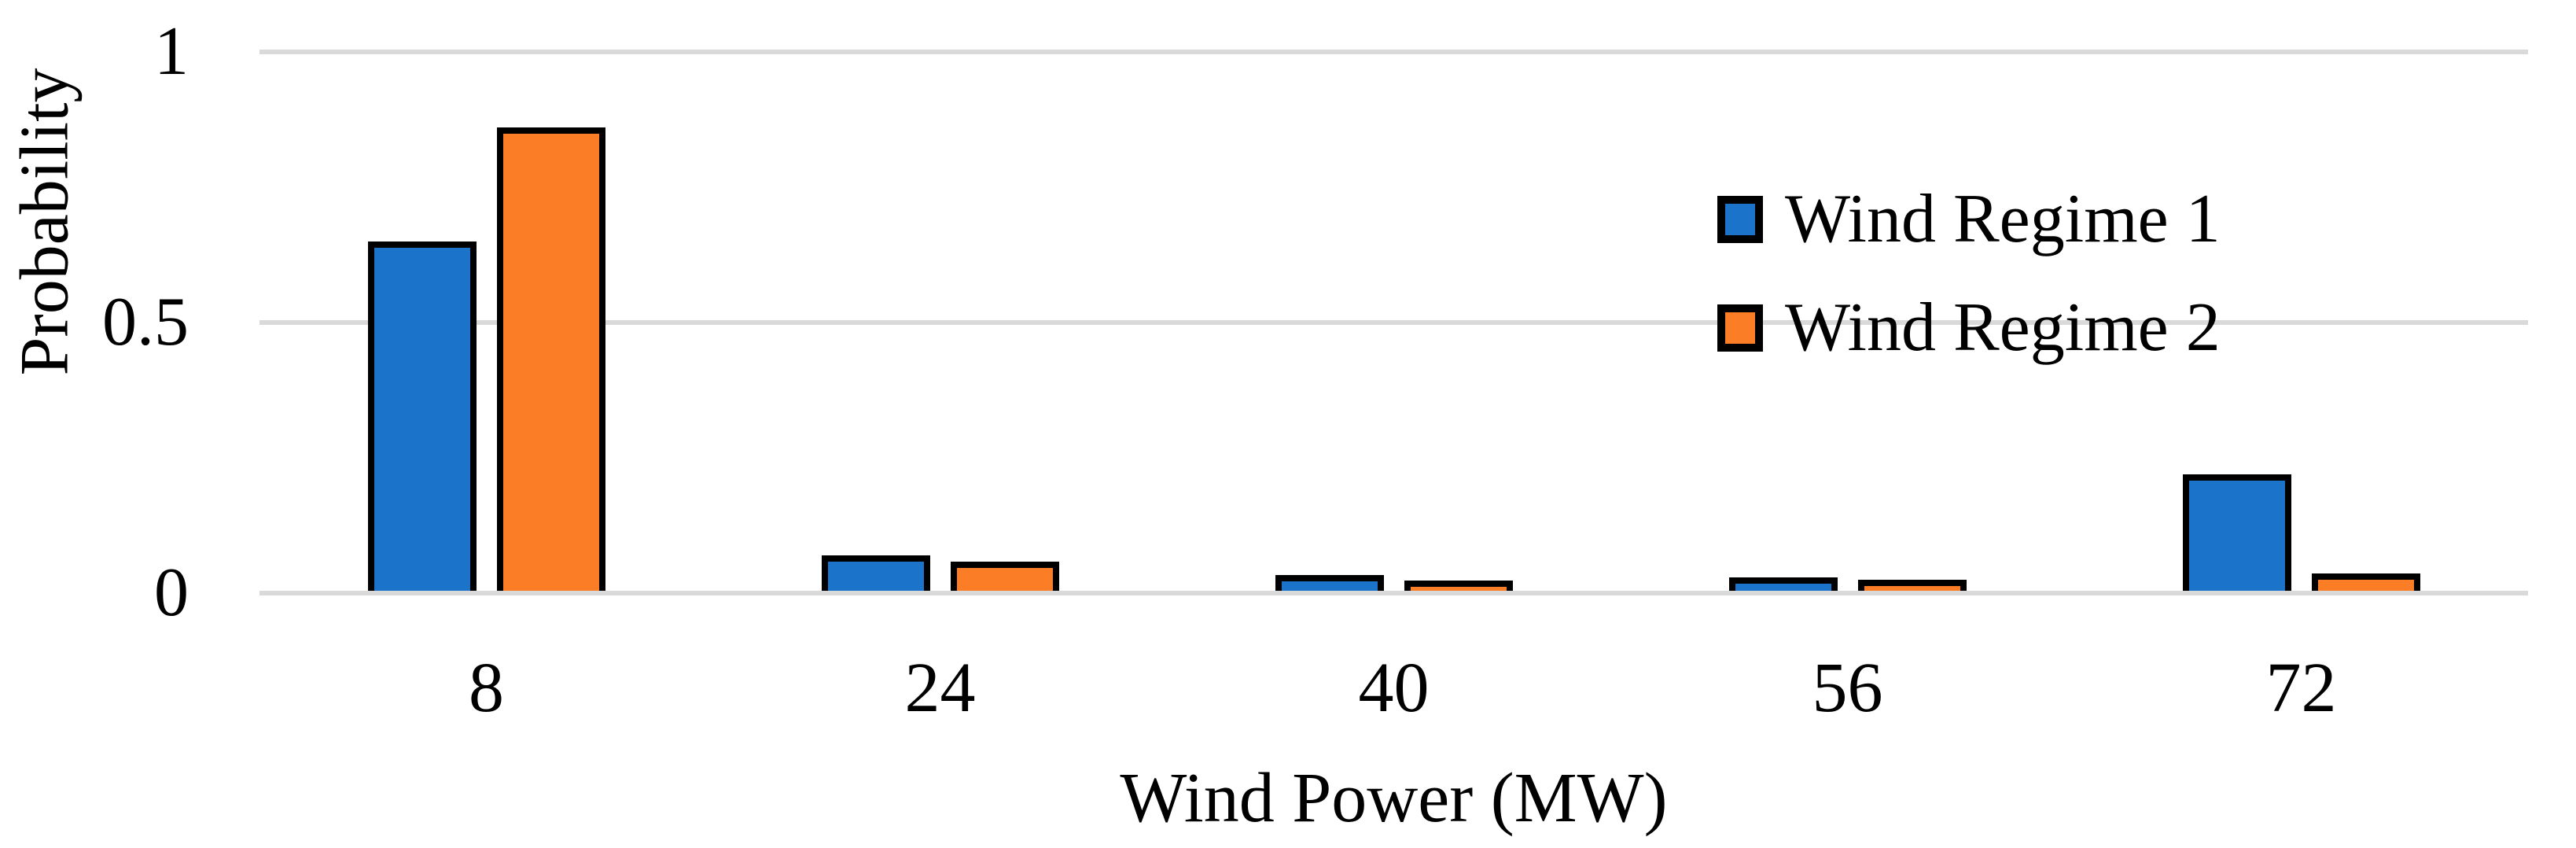 The width and height of the screenshot is (2576, 848). What do you see at coordinates (172, 51) in the screenshot?
I see `y-tick-label-1: 1` at bounding box center [172, 51].